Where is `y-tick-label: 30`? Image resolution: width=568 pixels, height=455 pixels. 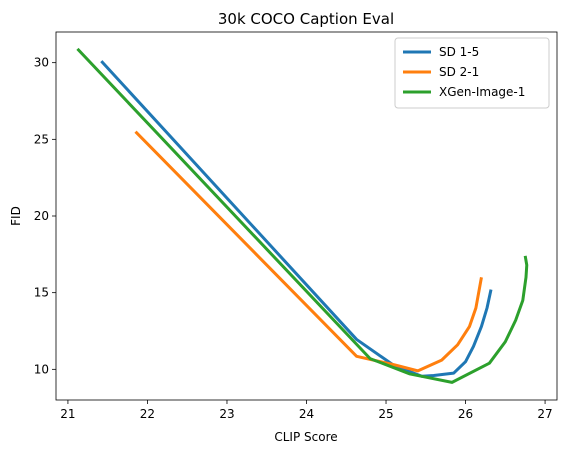 y-tick-label: 30 is located at coordinates (41, 63).